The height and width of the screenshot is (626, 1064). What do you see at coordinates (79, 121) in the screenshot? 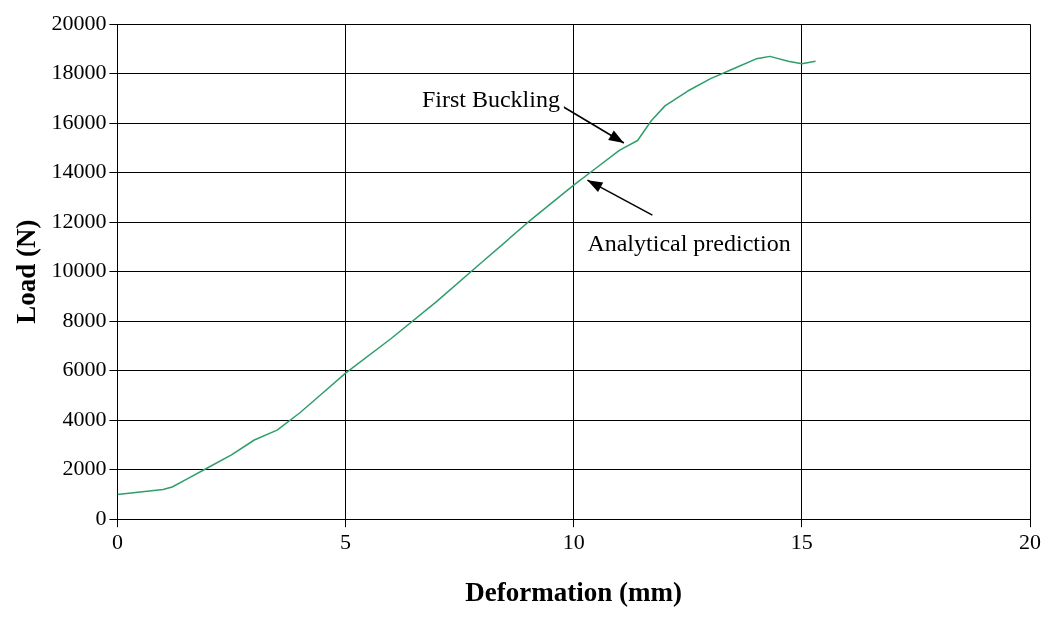
I see `y-tick-label: 16000` at bounding box center [79, 121].